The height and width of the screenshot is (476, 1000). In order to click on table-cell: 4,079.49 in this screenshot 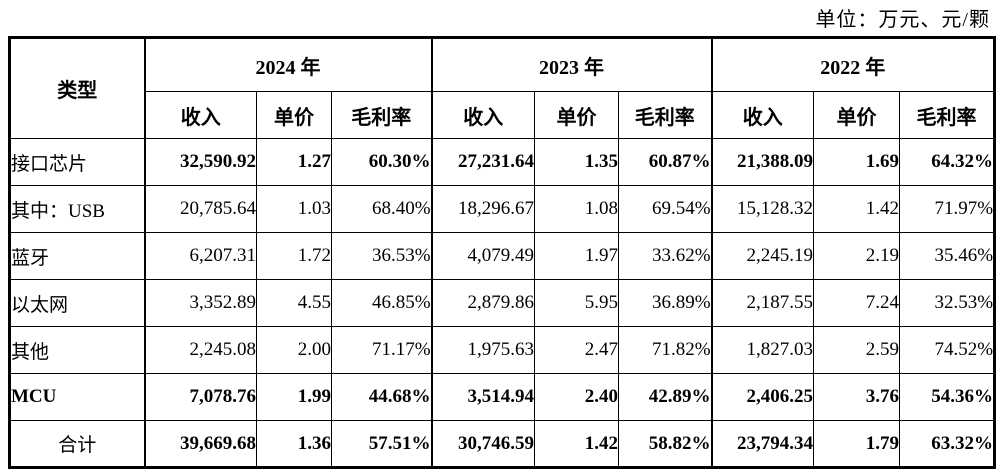, I will do `click(483, 256)`.